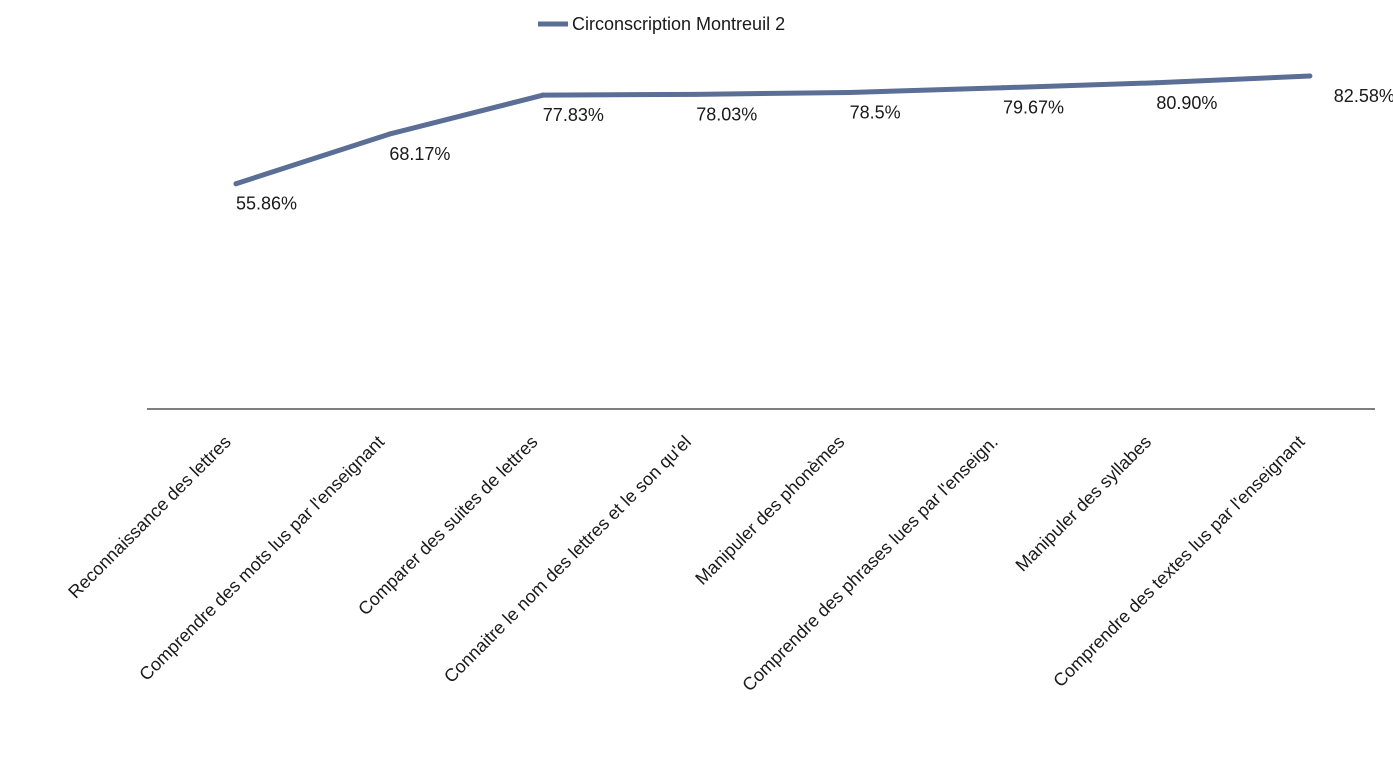  Describe the element at coordinates (266, 204) in the screenshot. I see `data-label: 55.86%` at that location.